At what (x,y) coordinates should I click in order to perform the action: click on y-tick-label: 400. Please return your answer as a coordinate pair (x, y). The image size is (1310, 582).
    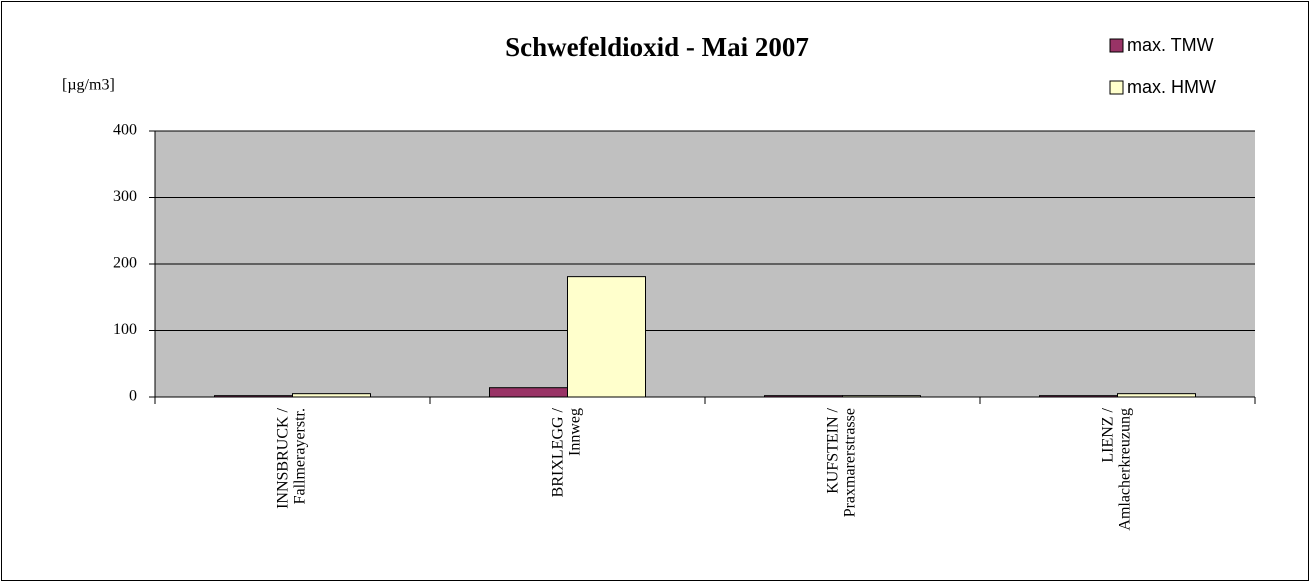
    Looking at the image, I should click on (125, 130).